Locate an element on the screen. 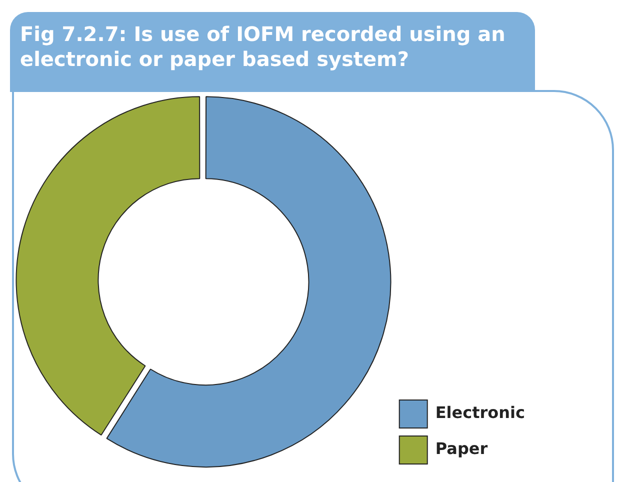 The height and width of the screenshot is (482, 625). legend-label: Electronic is located at coordinates (480, 412).